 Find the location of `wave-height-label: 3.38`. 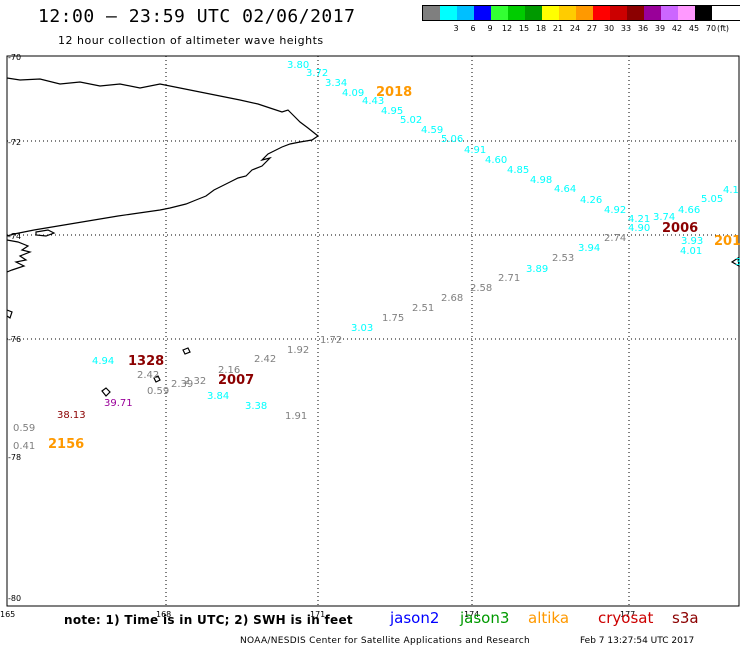

wave-height-label: 3.38 is located at coordinates (256, 406).